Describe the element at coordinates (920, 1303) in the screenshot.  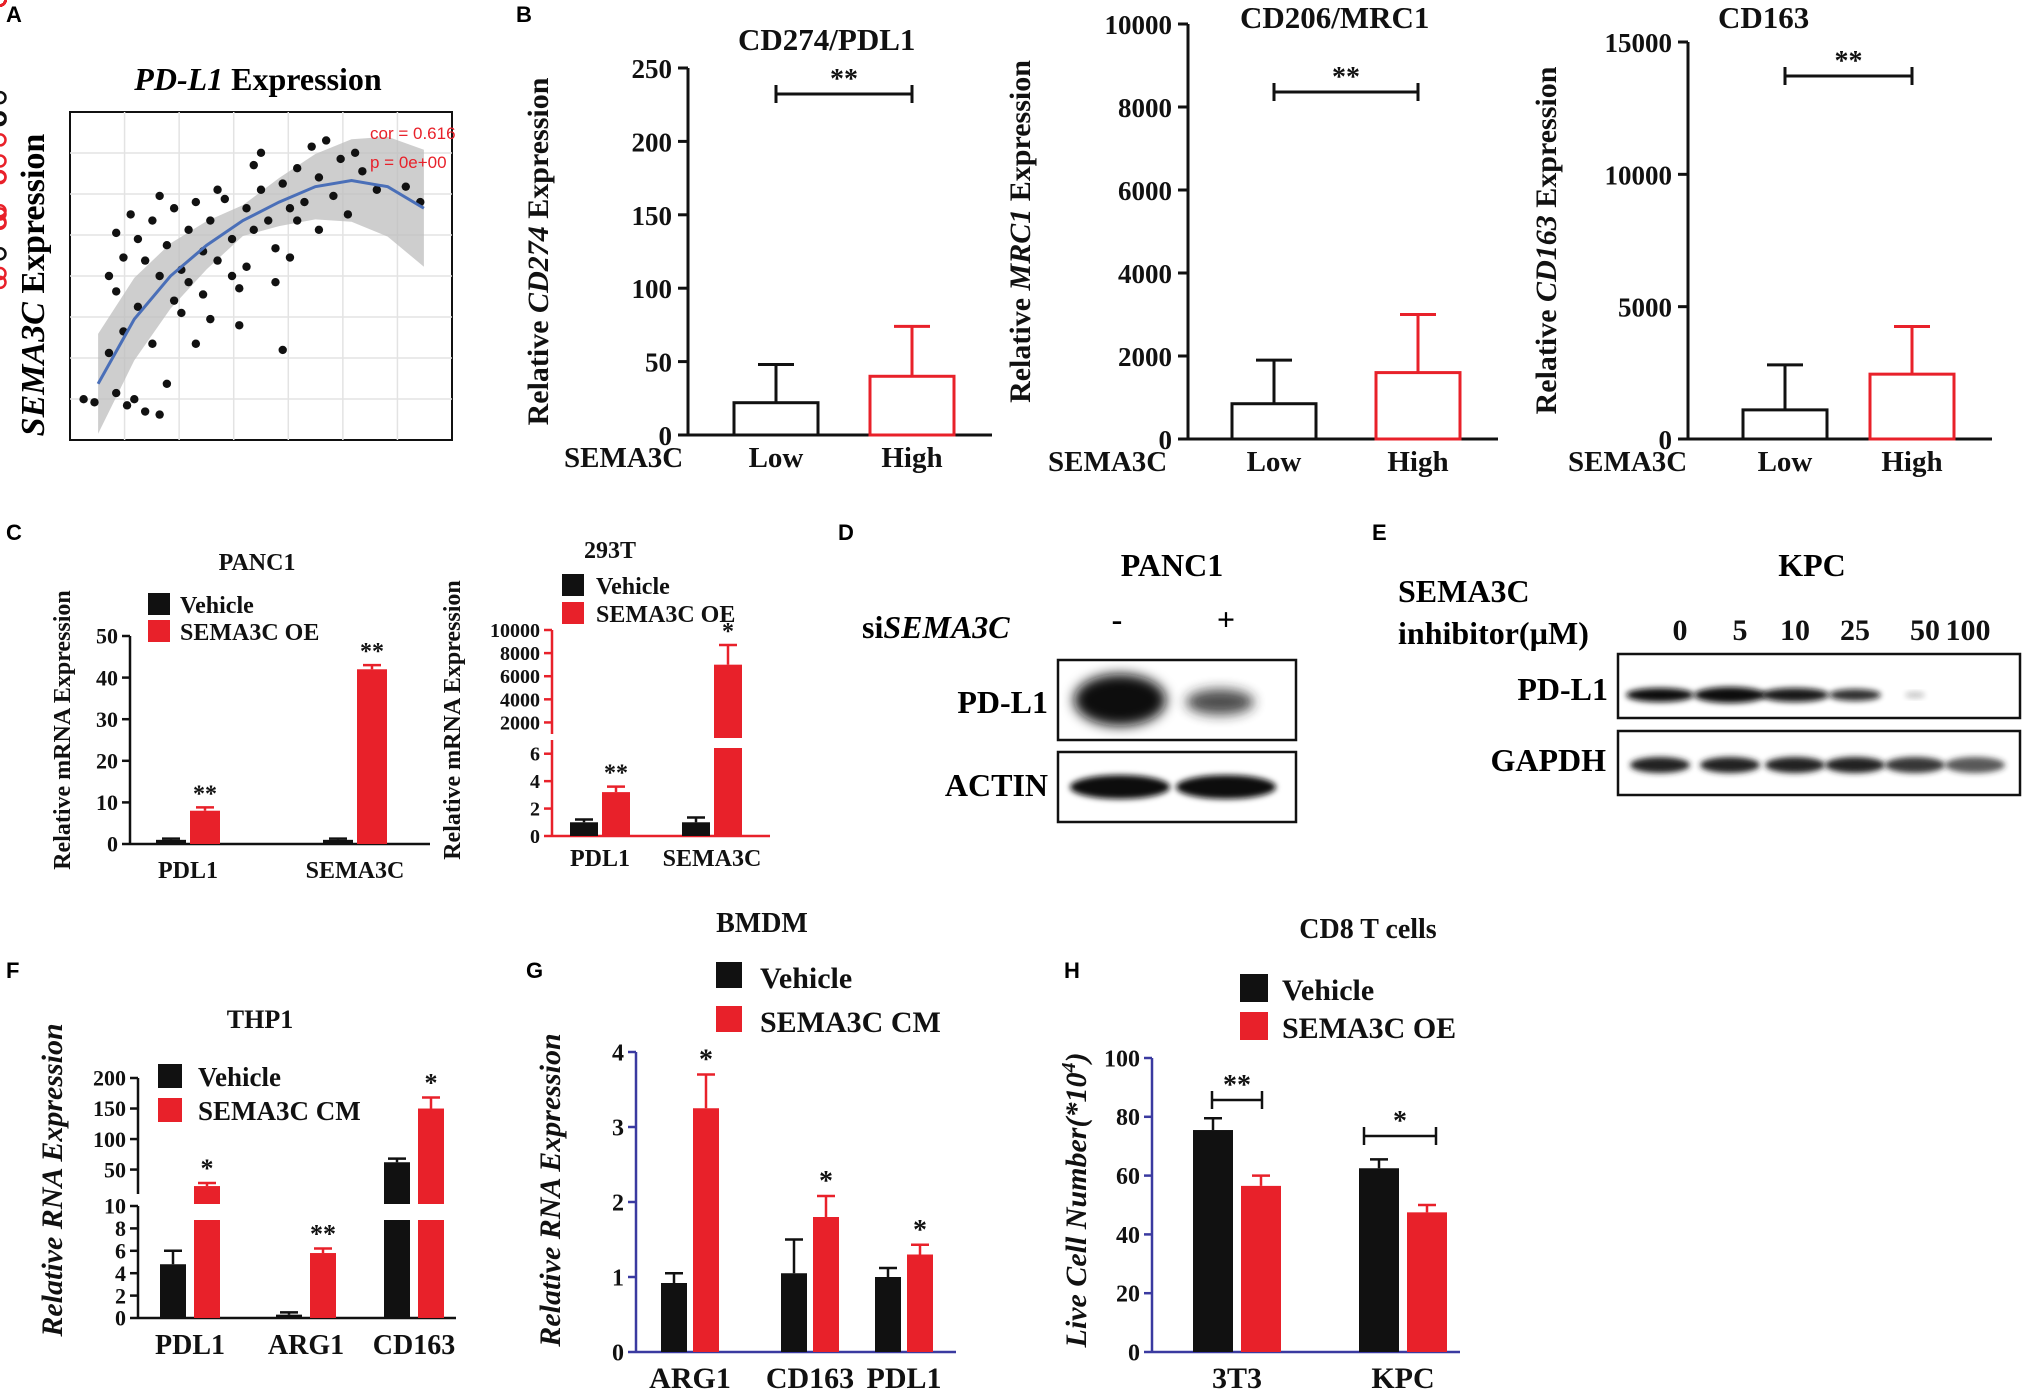
I see `bar-sema3c-cm-pdl1` at that location.